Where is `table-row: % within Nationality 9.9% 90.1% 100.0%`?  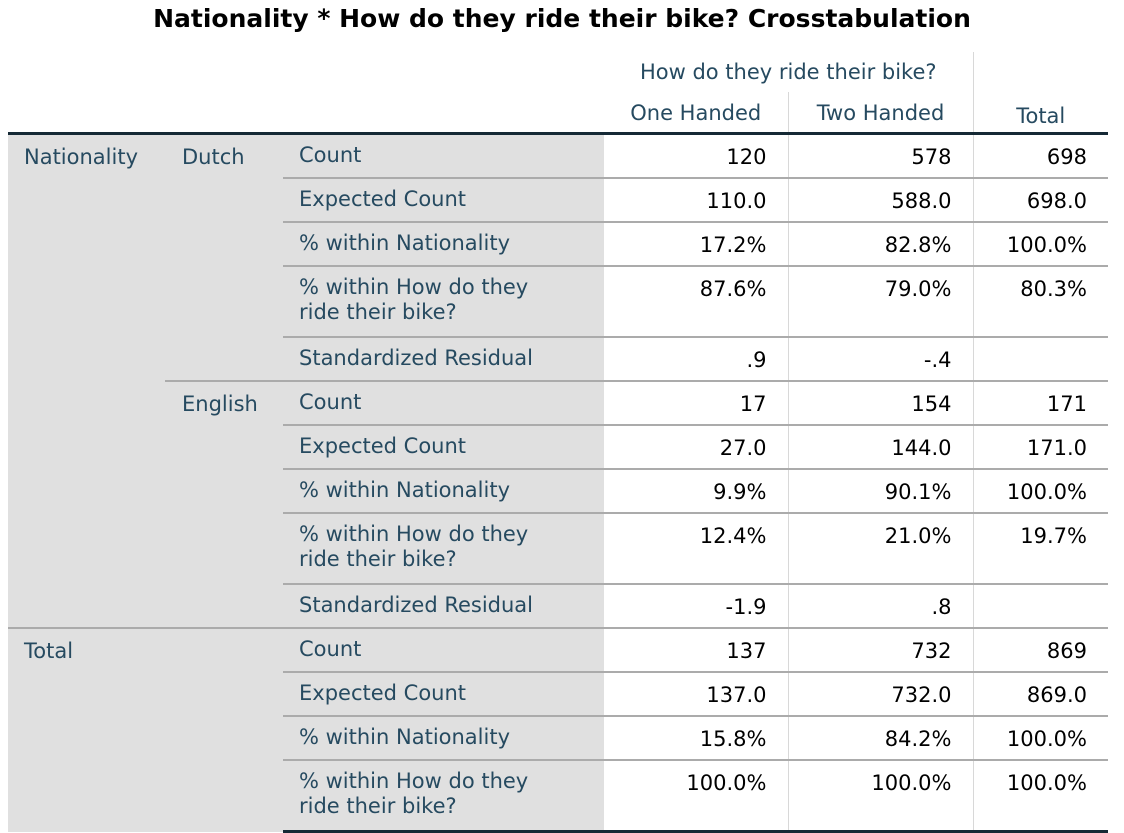 table-row: % within Nationality 9.9% 90.1% 100.0% is located at coordinates (558, 490).